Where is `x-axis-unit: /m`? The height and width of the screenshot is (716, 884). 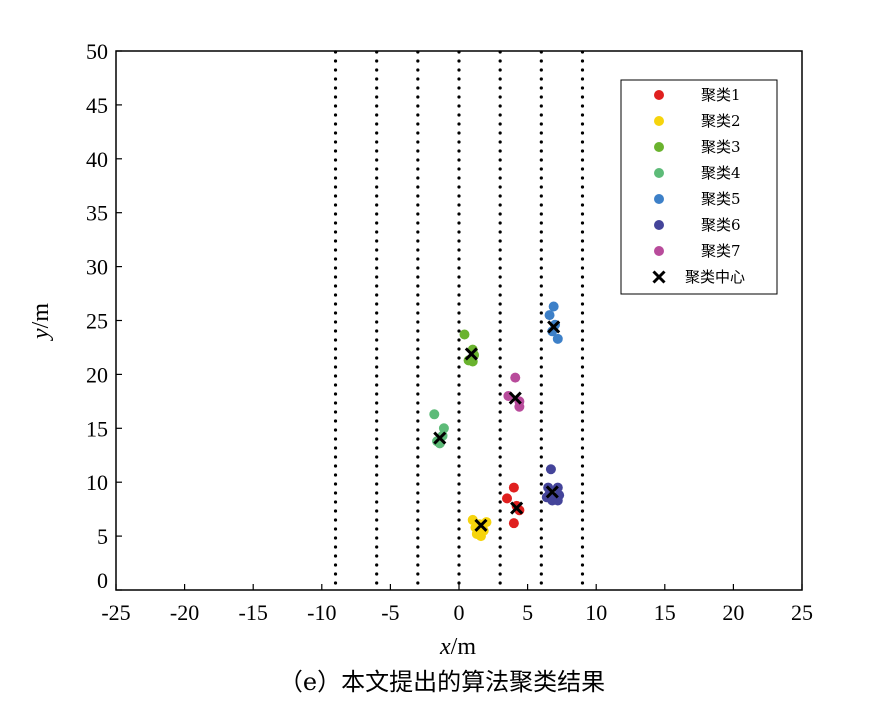
x-axis-unit: /m is located at coordinates (464, 647).